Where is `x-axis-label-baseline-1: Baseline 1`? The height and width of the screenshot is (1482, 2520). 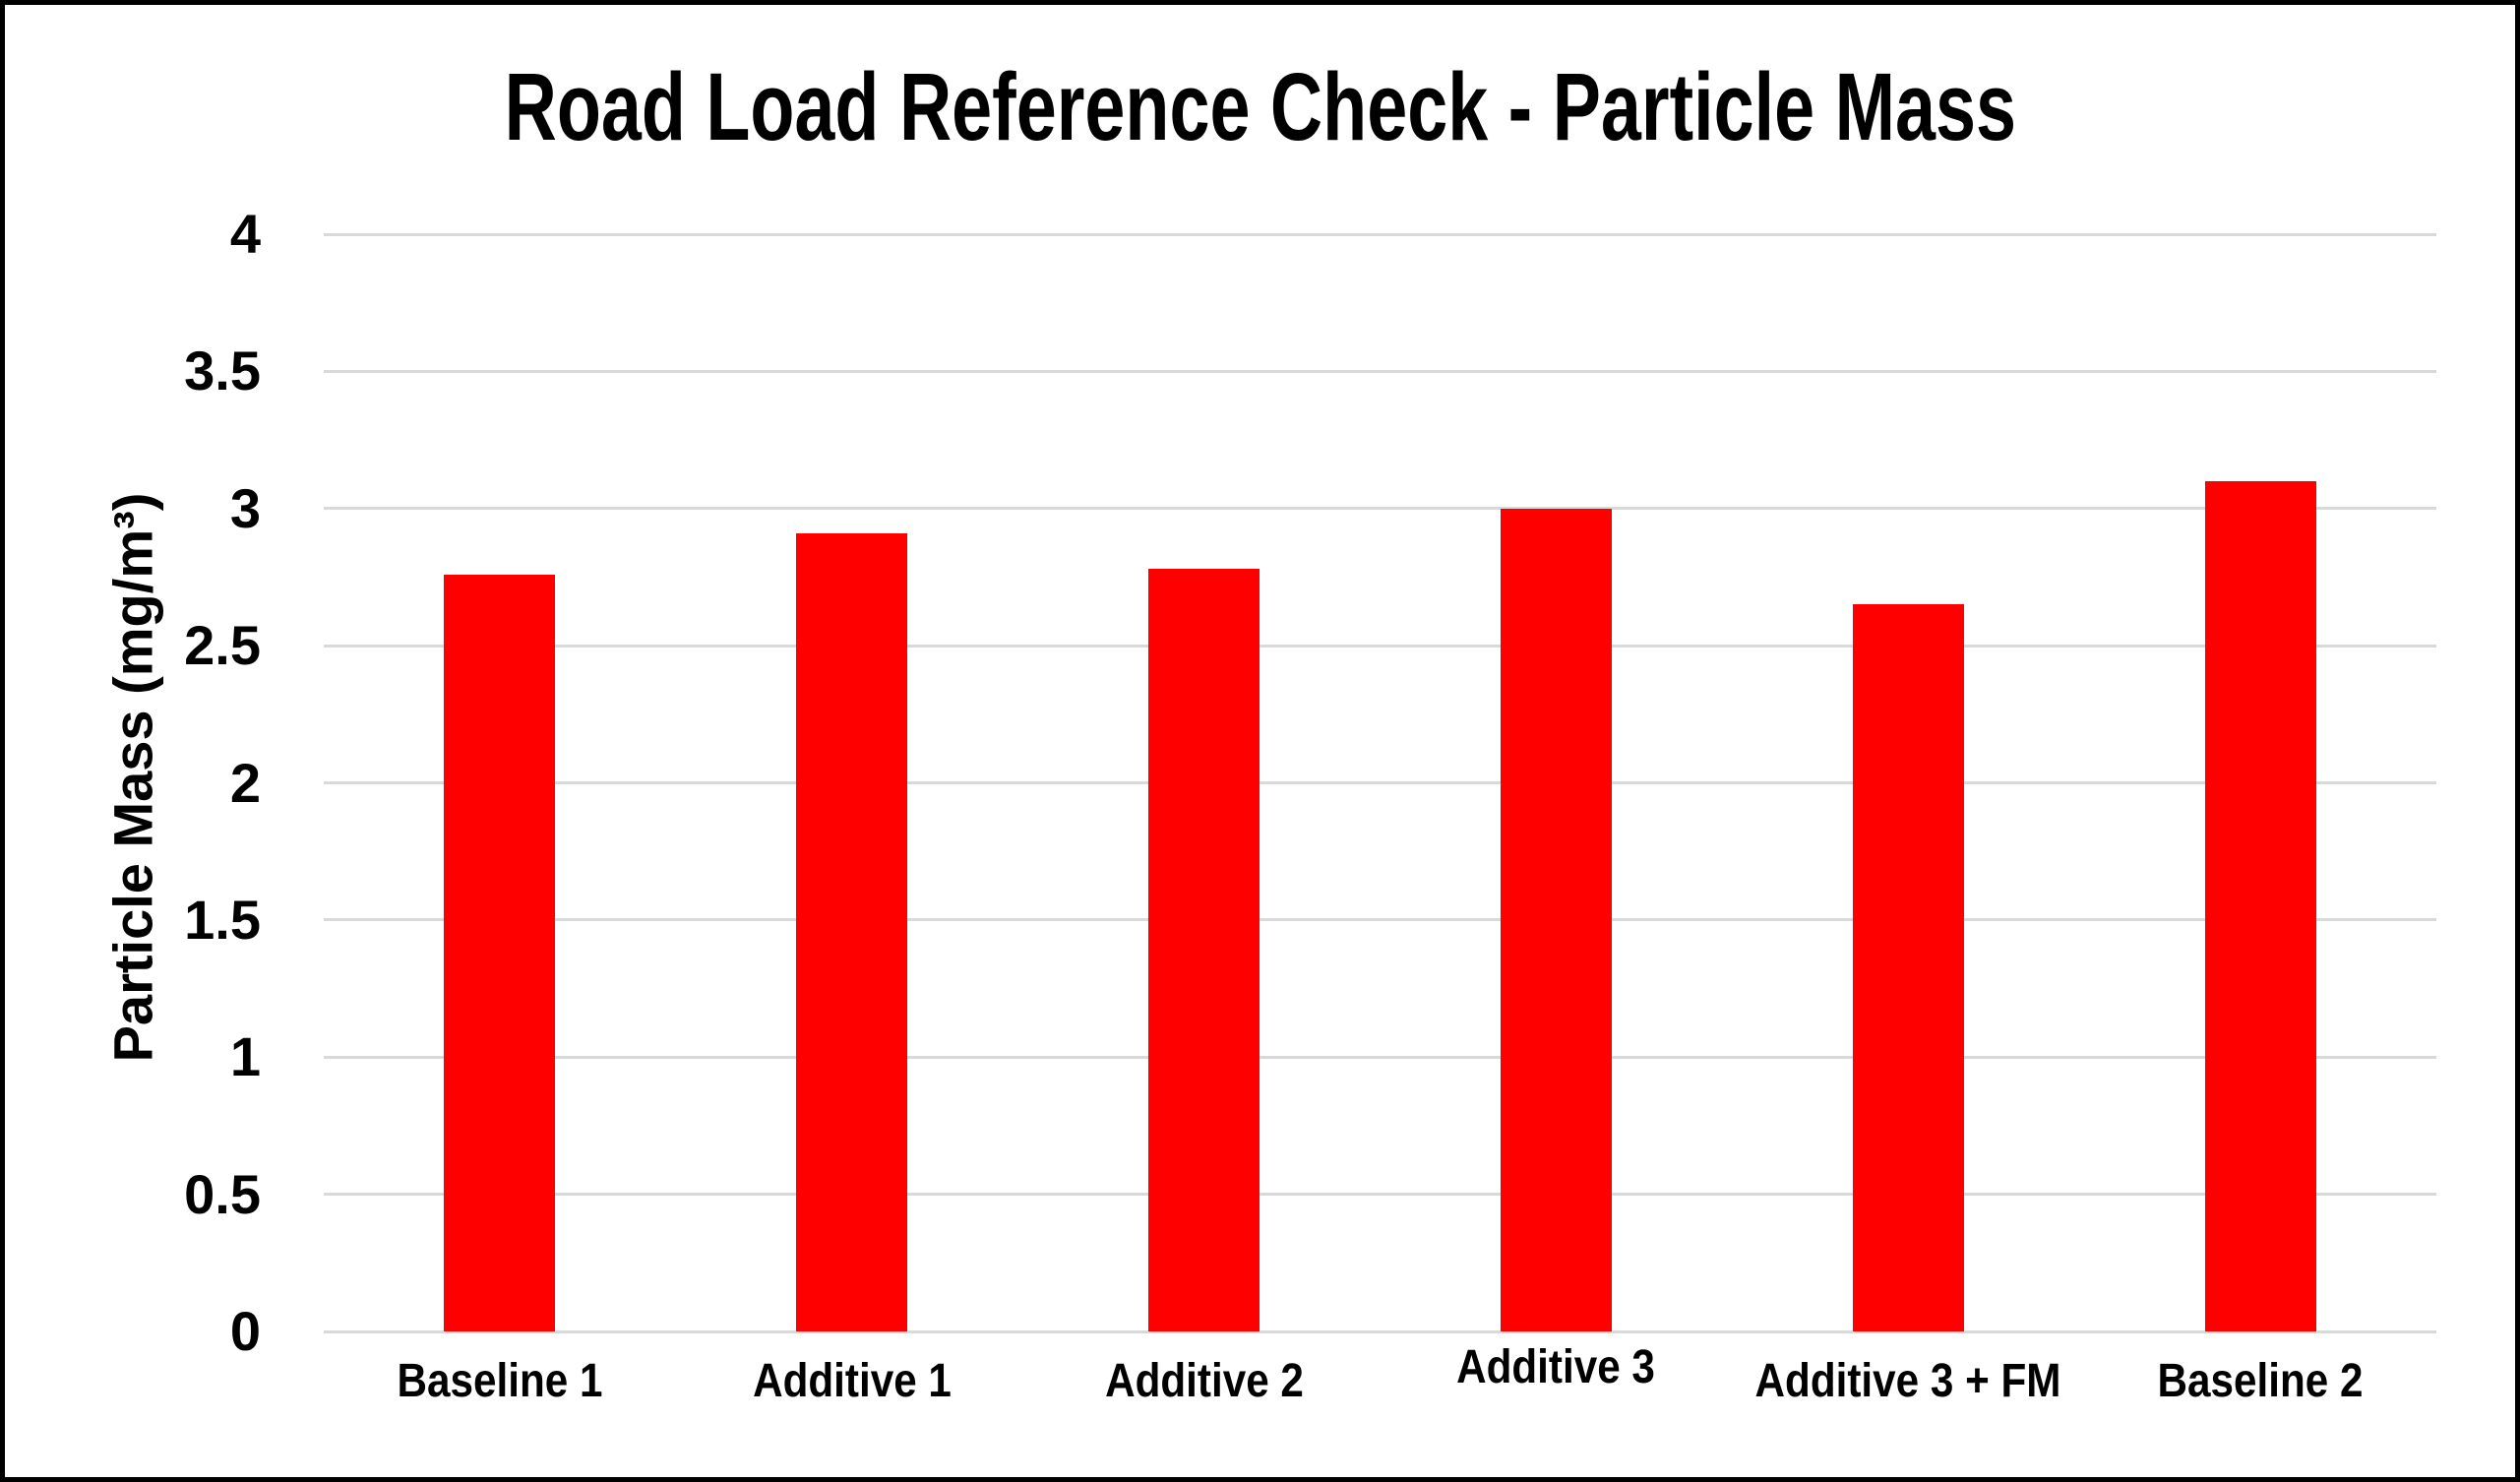
x-axis-label-baseline-1: Baseline 1 is located at coordinates (499, 1381).